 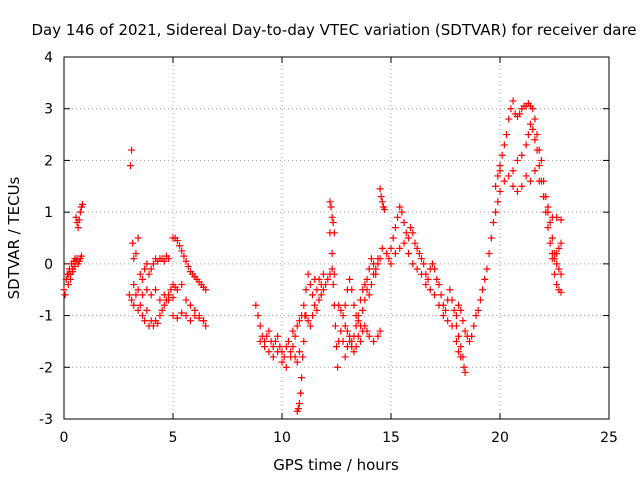 I want to click on series-seg-k, so click(x=319, y=297).